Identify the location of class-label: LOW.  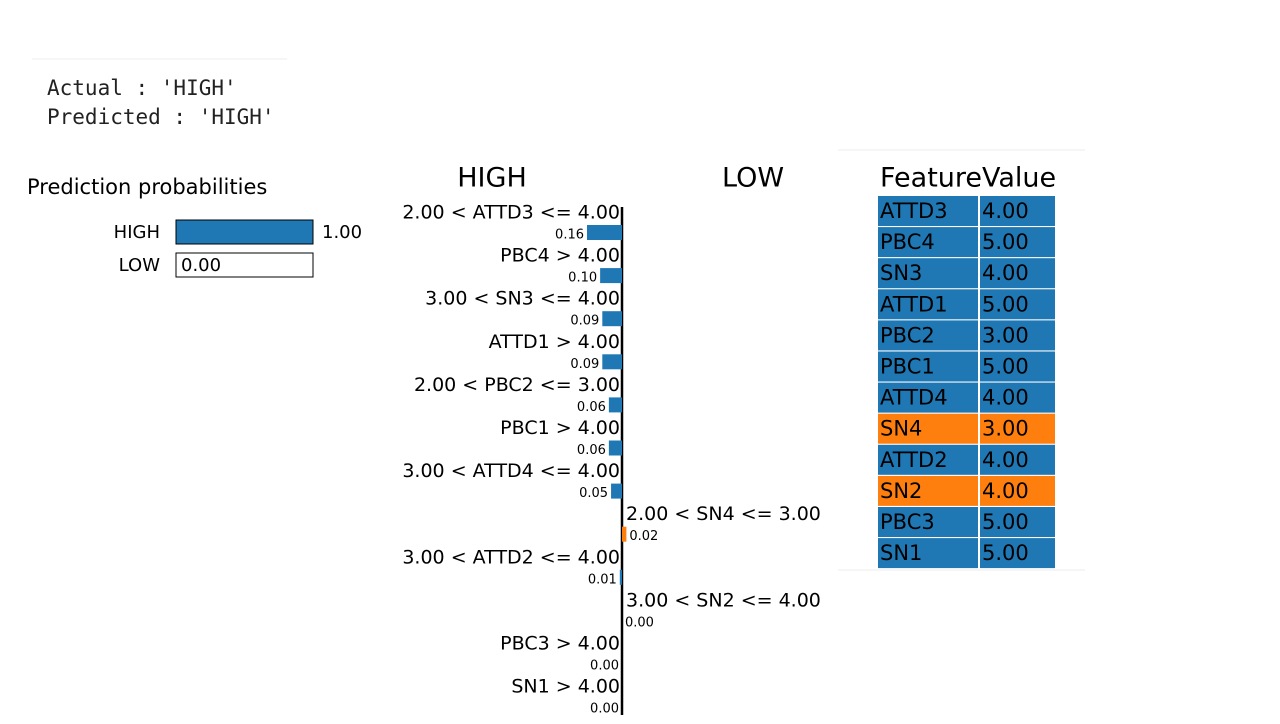
(140, 265).